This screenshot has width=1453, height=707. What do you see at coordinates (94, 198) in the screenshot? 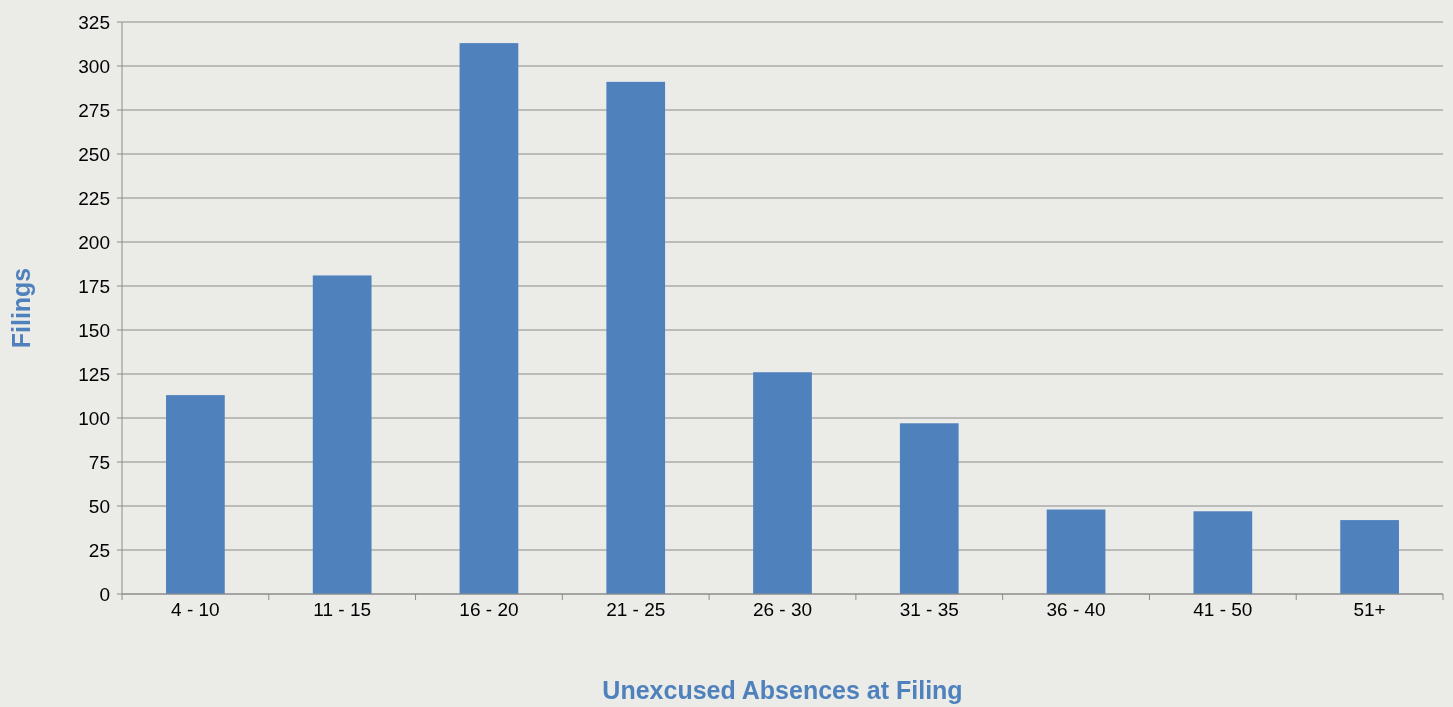
I see `y-tick-label: 225` at bounding box center [94, 198].